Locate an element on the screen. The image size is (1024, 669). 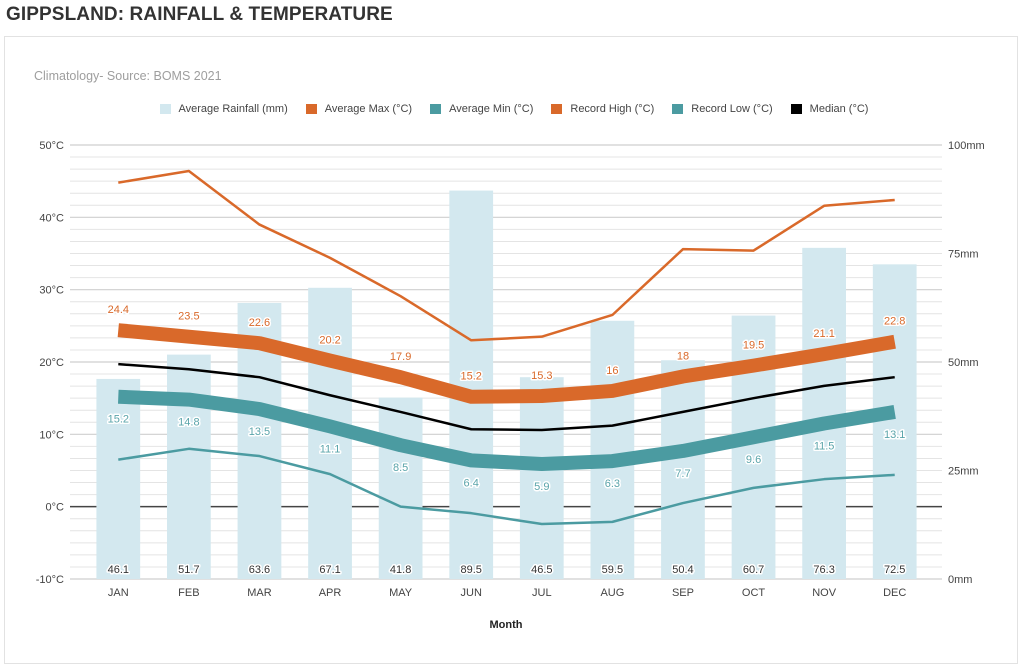
x-axis-title: Month is located at coordinates (506, 625).